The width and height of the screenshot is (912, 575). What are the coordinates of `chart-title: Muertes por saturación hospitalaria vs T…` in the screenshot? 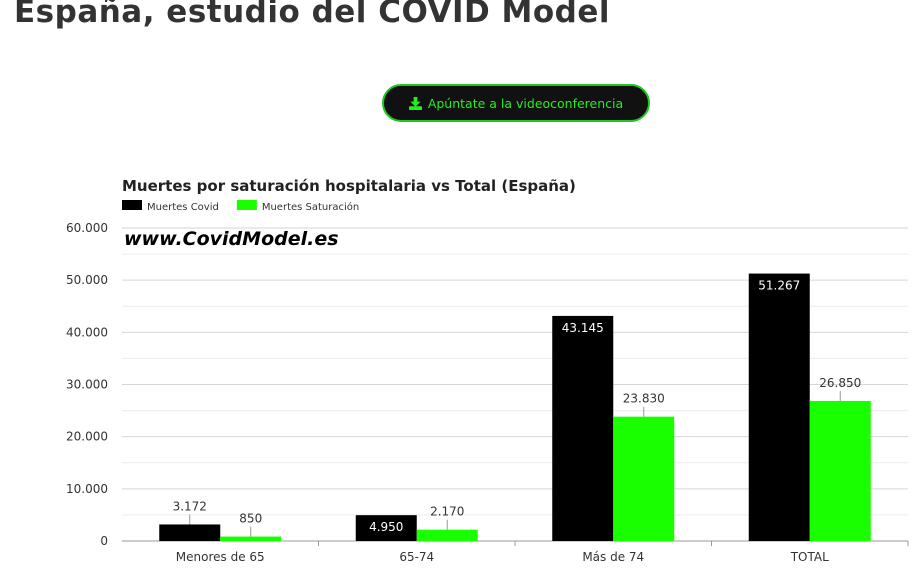 It's located at (349, 186).